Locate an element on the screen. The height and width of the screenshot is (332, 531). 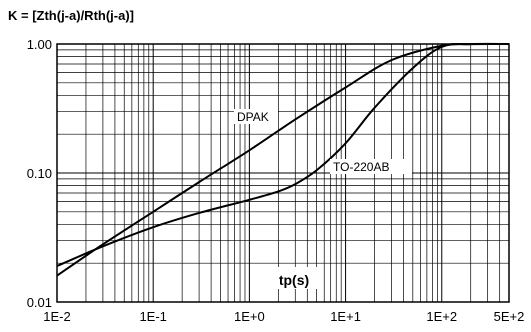
series-label-to220ab: TO-220AB is located at coordinates (361, 167).